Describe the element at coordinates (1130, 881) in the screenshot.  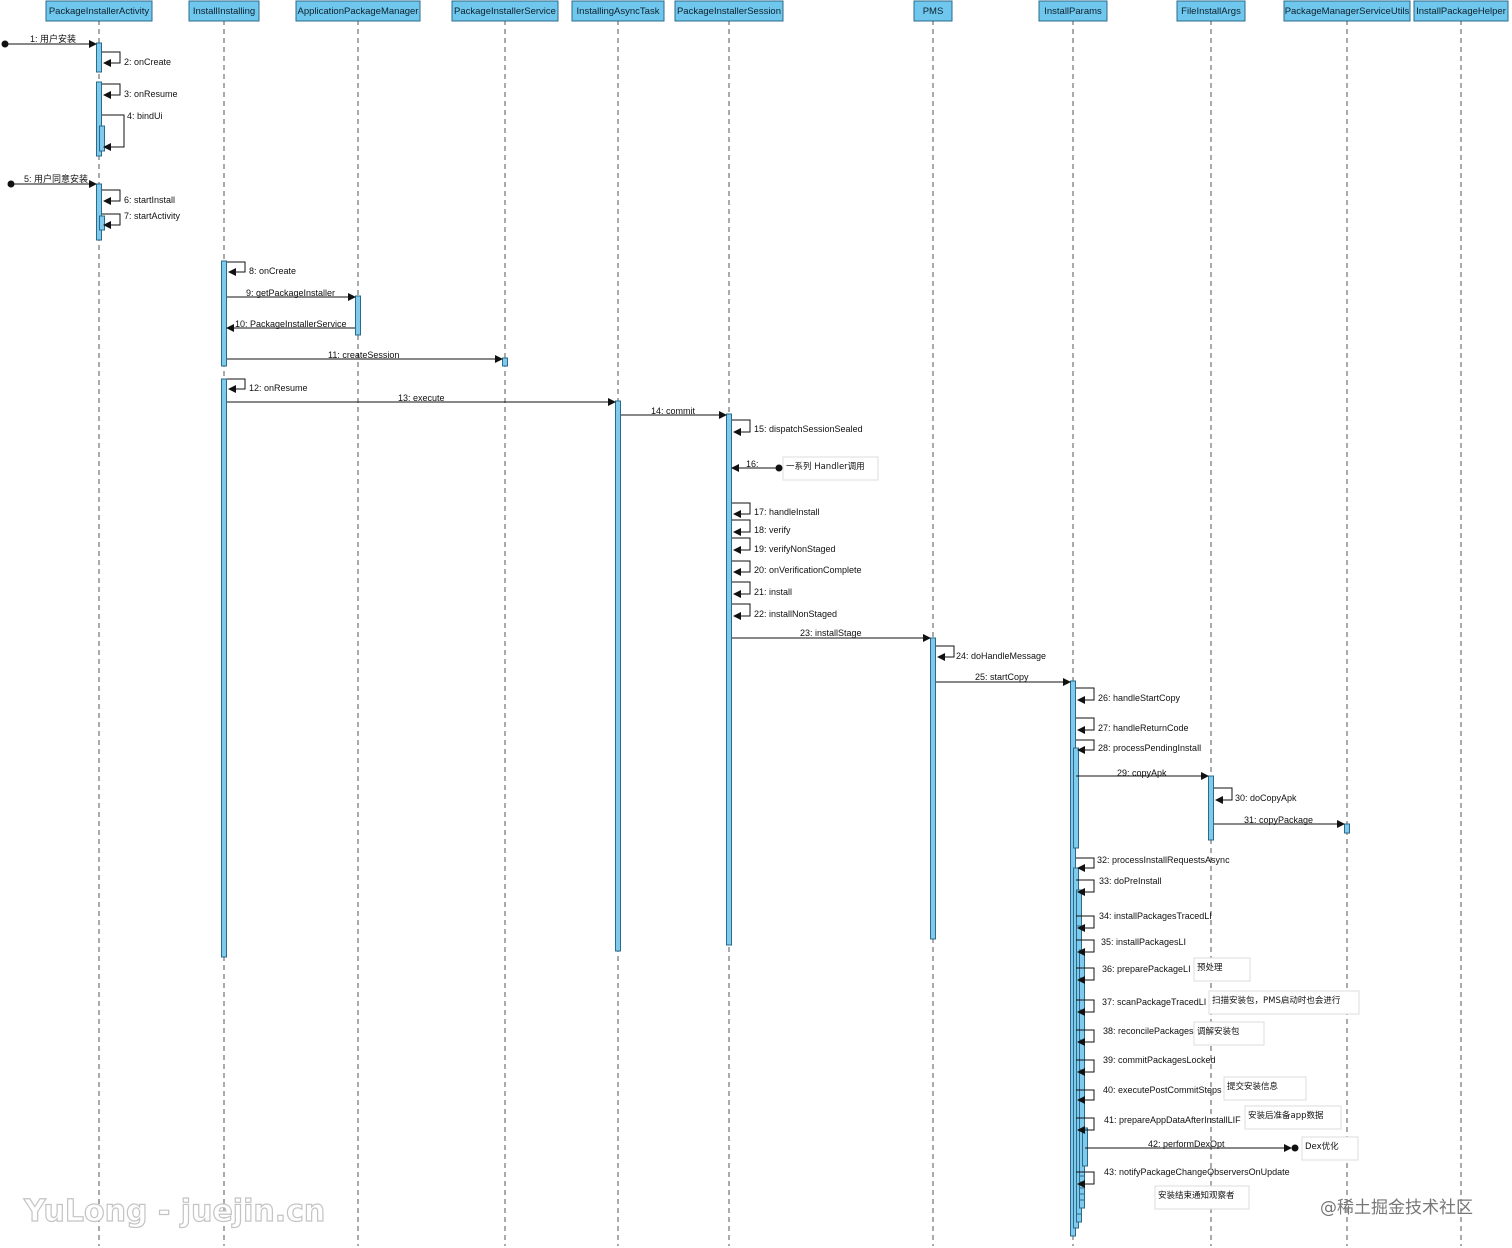
I see `message-label: 33: doPreInstall` at that location.